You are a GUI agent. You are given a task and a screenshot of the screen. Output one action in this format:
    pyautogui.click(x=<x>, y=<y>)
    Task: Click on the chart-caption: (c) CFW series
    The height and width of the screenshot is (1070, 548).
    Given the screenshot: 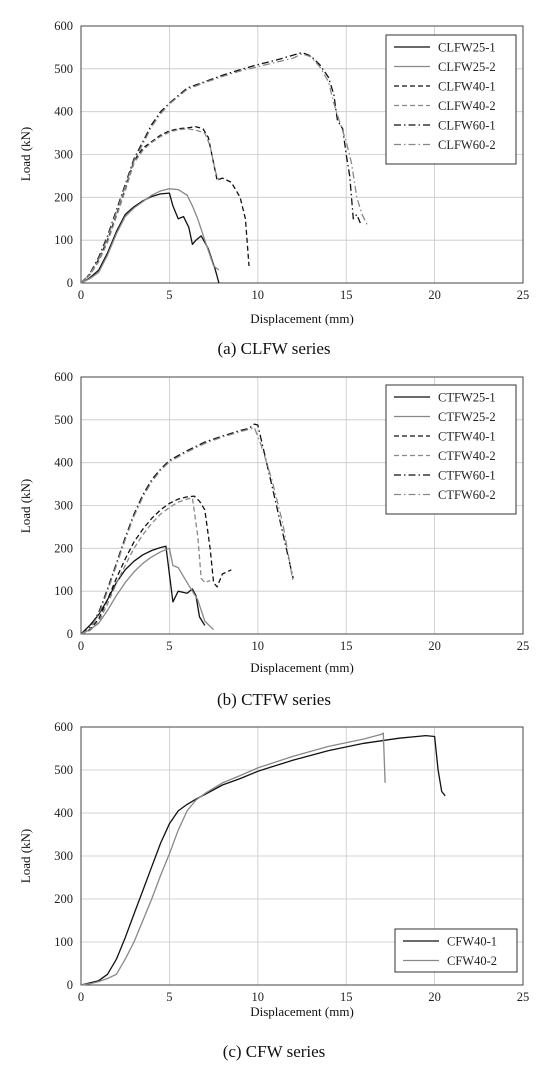 What is the action you would take?
    pyautogui.click(x=274, y=1051)
    